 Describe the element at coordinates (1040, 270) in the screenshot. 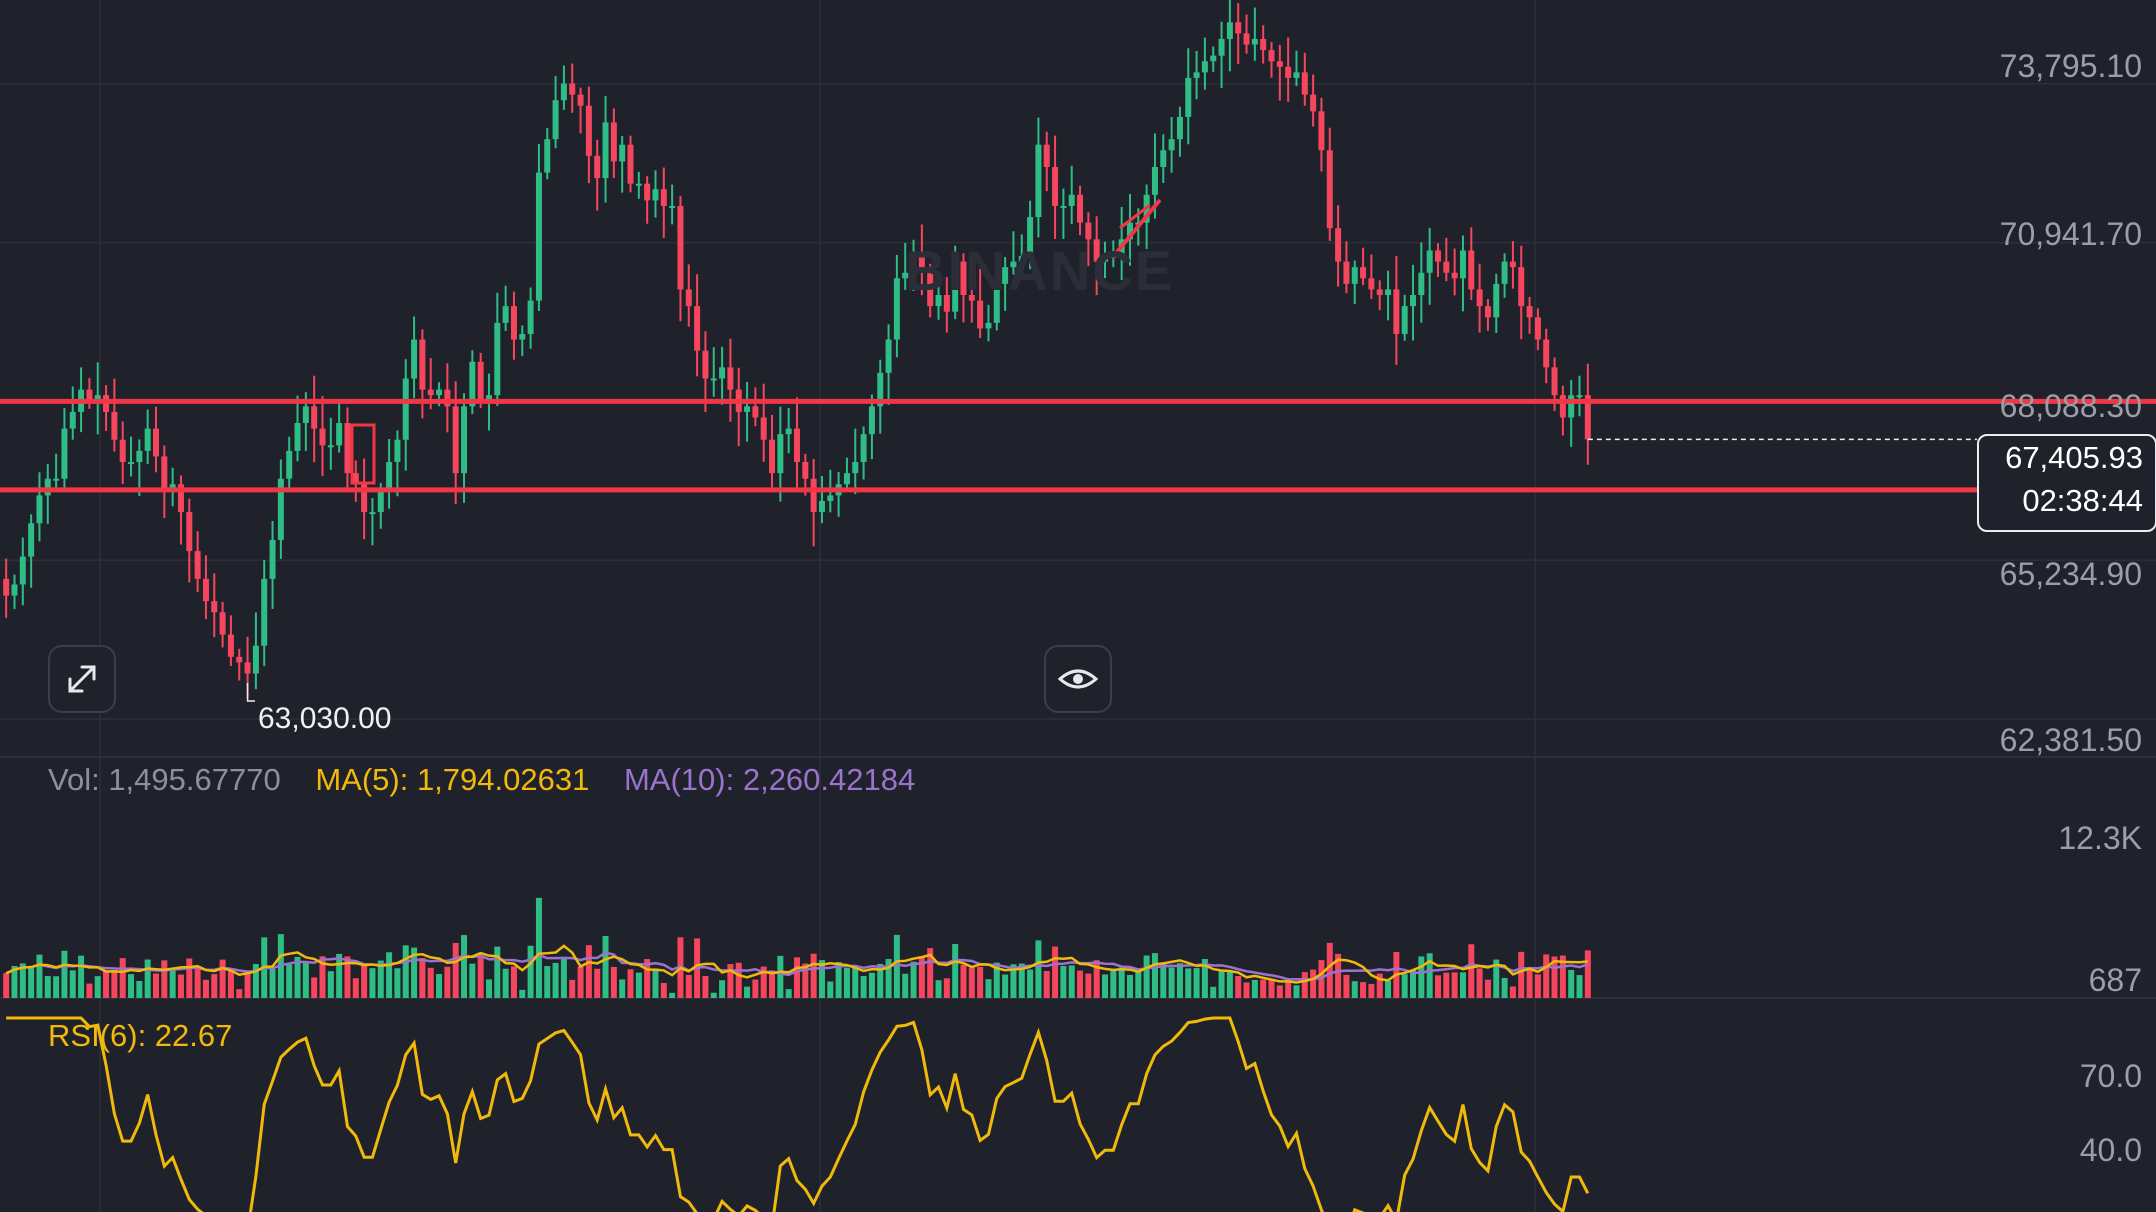

I see `binance-watermark: BINANCE` at that location.